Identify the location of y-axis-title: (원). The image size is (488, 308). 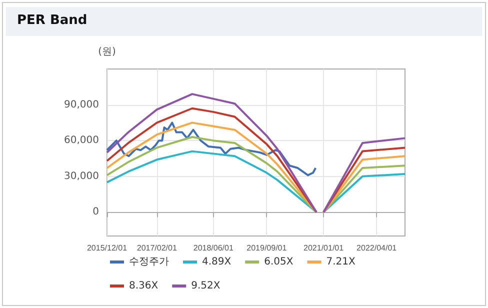
(107, 52).